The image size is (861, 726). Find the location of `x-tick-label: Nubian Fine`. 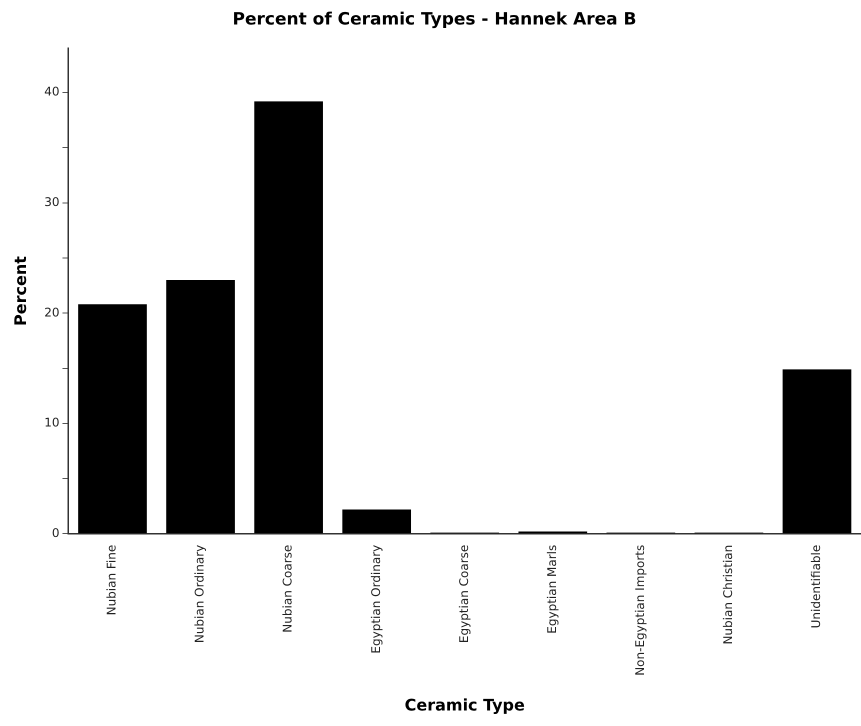

x-tick-label: Nubian Fine is located at coordinates (111, 580).